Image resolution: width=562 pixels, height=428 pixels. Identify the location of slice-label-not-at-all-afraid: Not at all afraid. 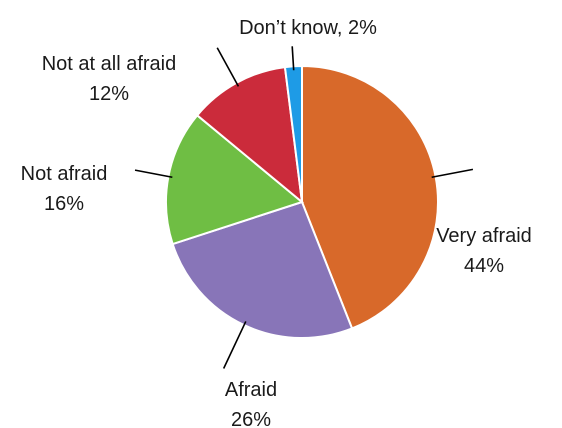
(109, 64).